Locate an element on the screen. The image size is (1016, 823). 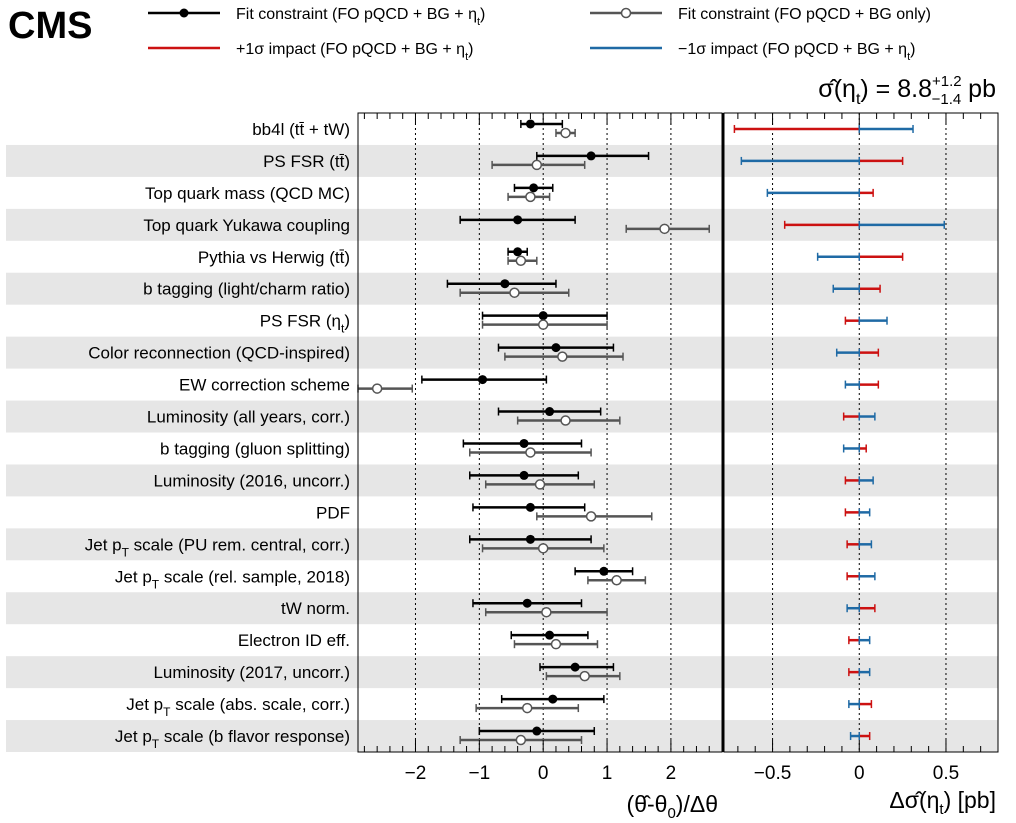
right-axis-title: Δσ̂(ηt) [pb] is located at coordinates (942, 802).